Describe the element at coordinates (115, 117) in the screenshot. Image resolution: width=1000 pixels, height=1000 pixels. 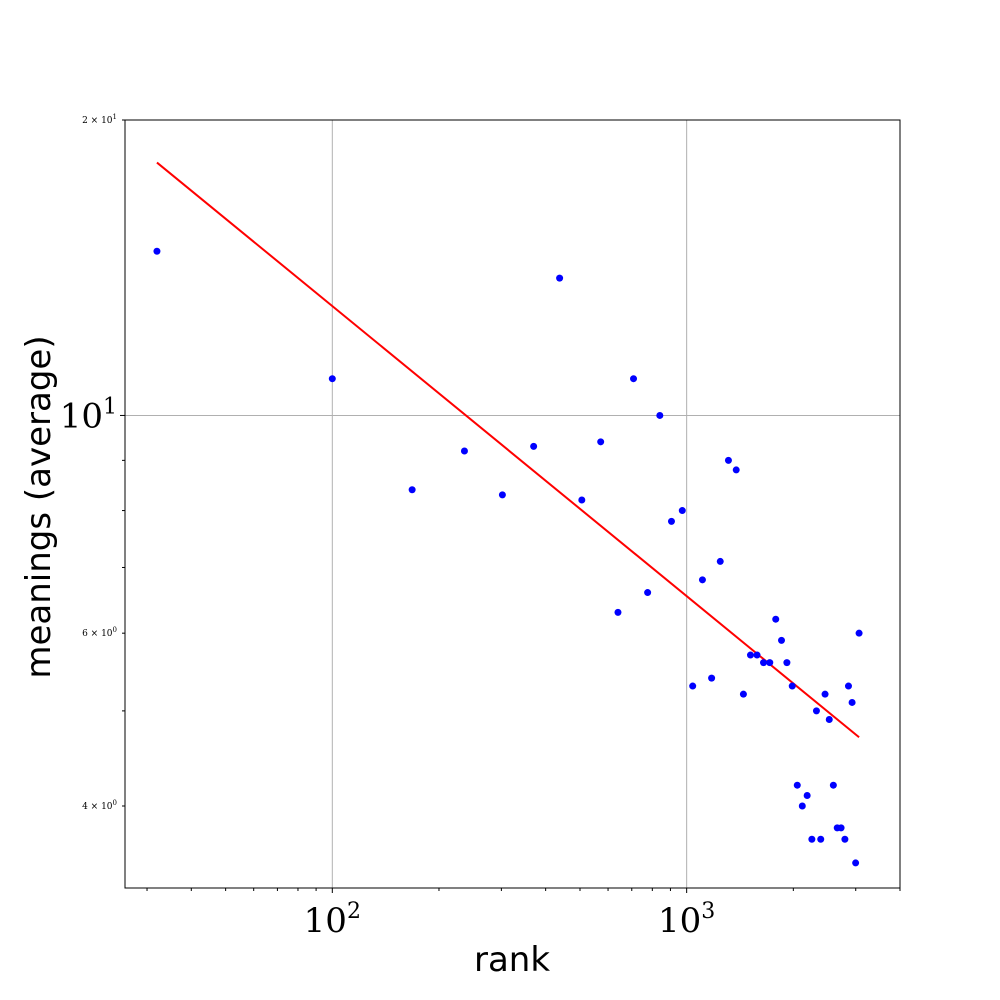
I see `y-minor-tick-label-exponent: 1` at that location.